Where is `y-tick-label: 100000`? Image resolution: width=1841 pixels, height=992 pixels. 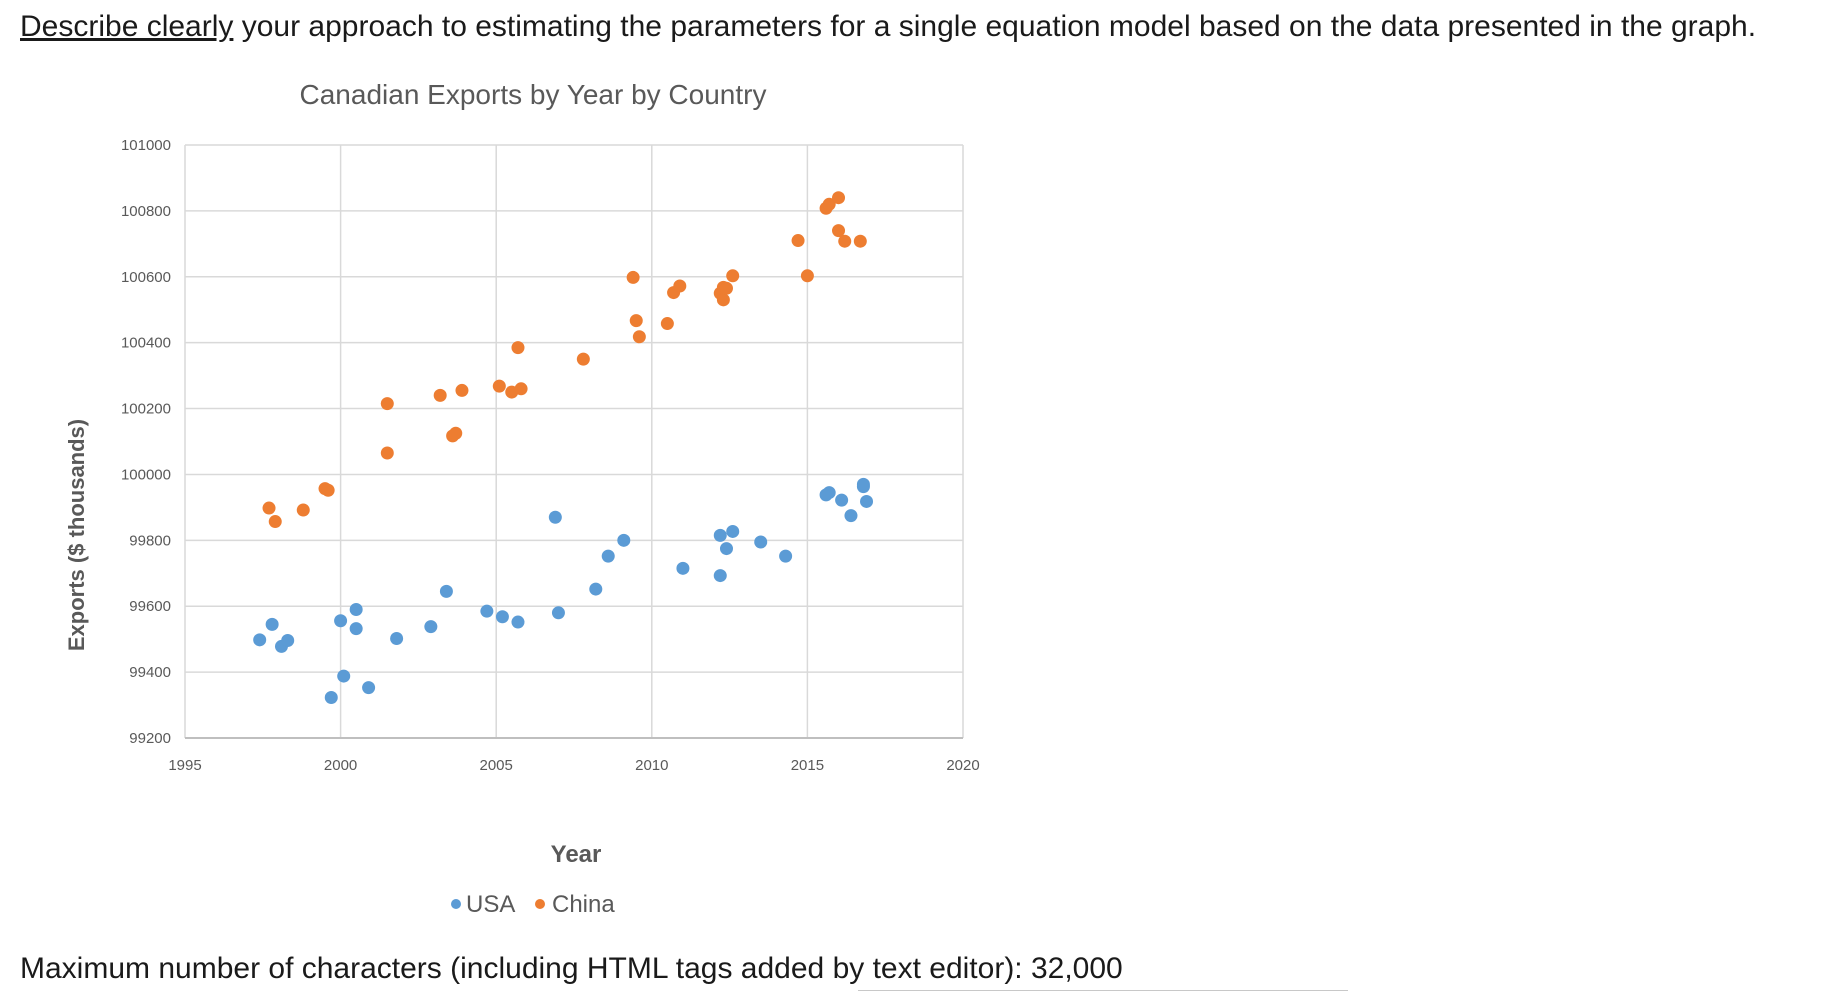
y-tick-label: 100000 is located at coordinates (146, 474).